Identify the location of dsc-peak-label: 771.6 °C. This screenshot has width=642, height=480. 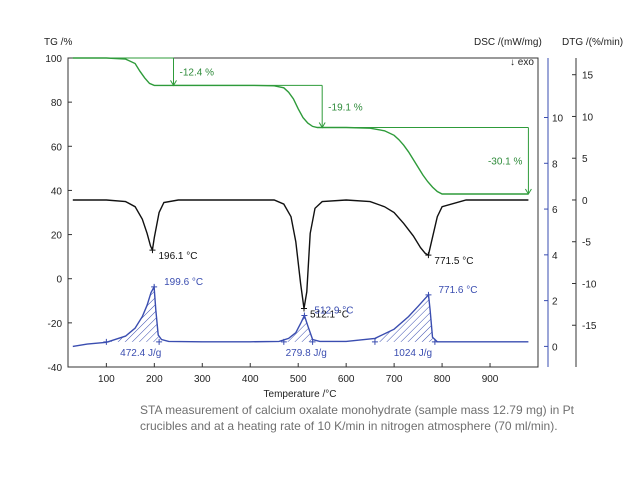
(457, 290).